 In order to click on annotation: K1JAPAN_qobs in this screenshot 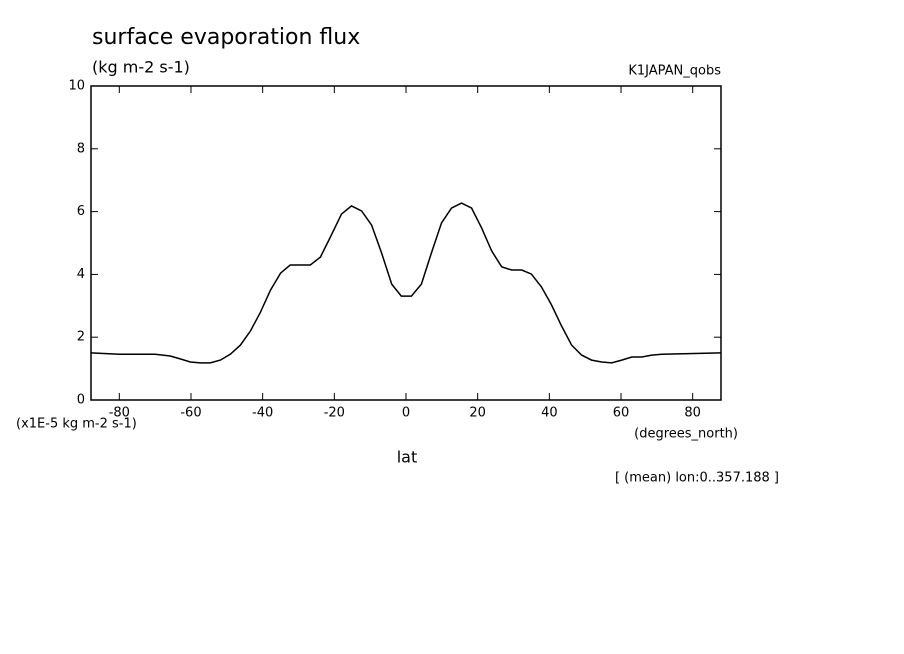, I will do `click(674, 71)`.